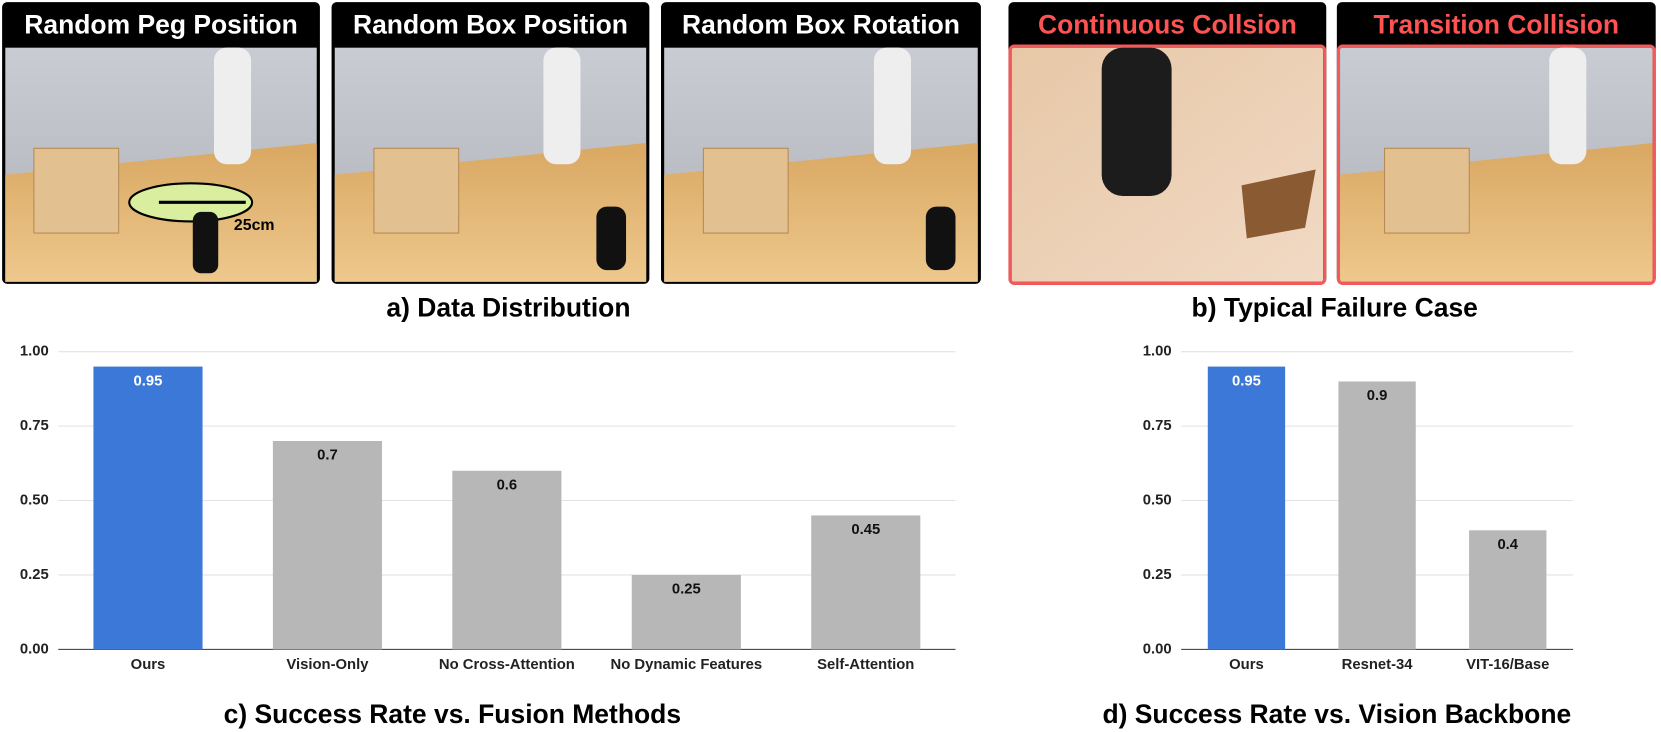 The height and width of the screenshot is (732, 1661). What do you see at coordinates (1507, 665) in the screenshot?
I see `x-tick-label: VIT-16/Base` at bounding box center [1507, 665].